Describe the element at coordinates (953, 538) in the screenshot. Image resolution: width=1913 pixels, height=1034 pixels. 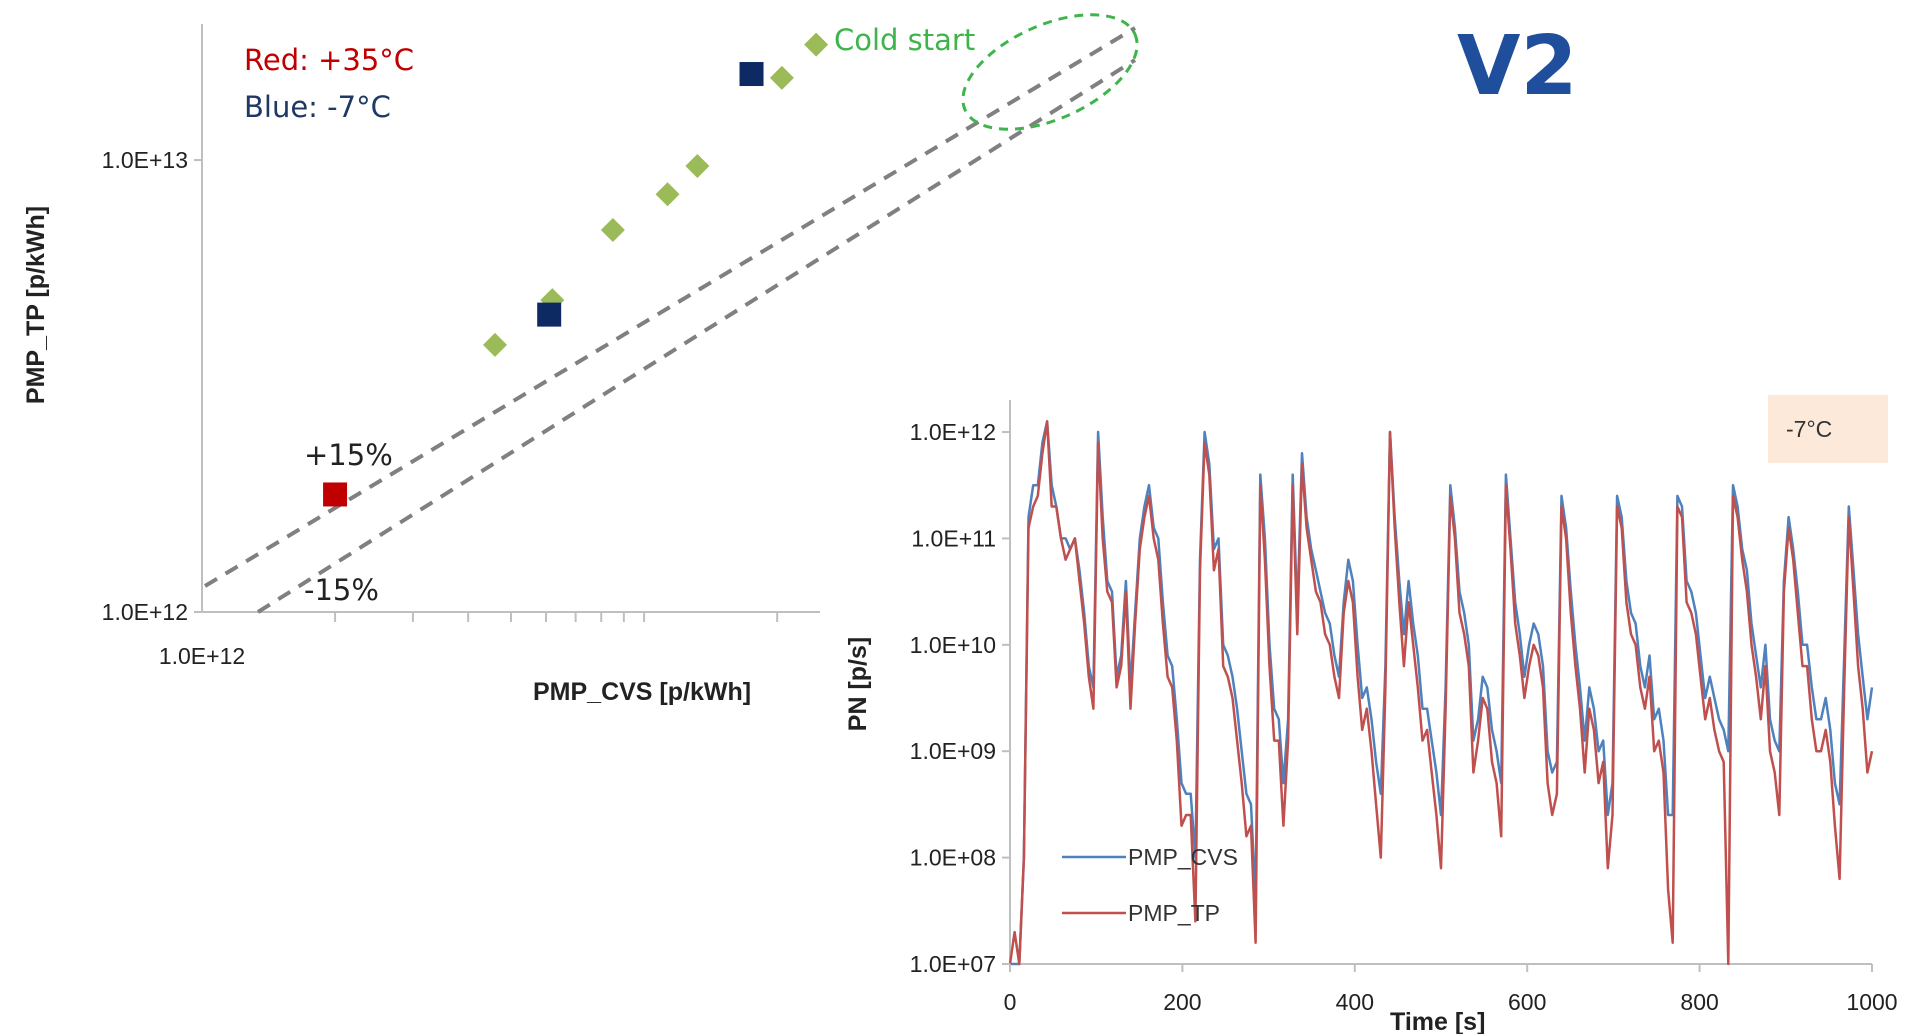
I see `ts-y-tick-label: 1.0E+11` at that location.